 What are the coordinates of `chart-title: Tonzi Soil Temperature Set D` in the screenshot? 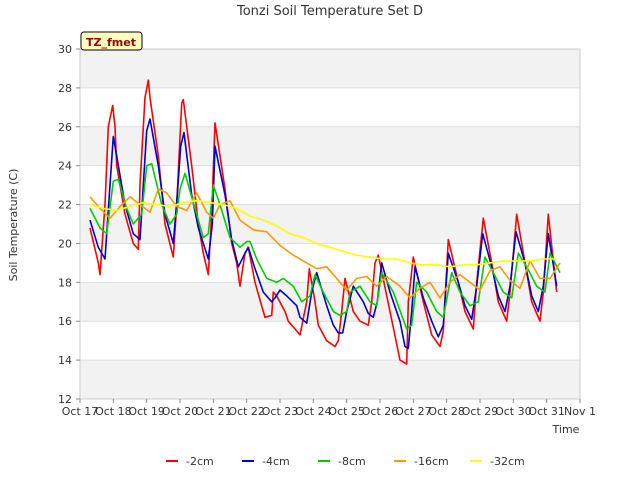 It's located at (329, 11).